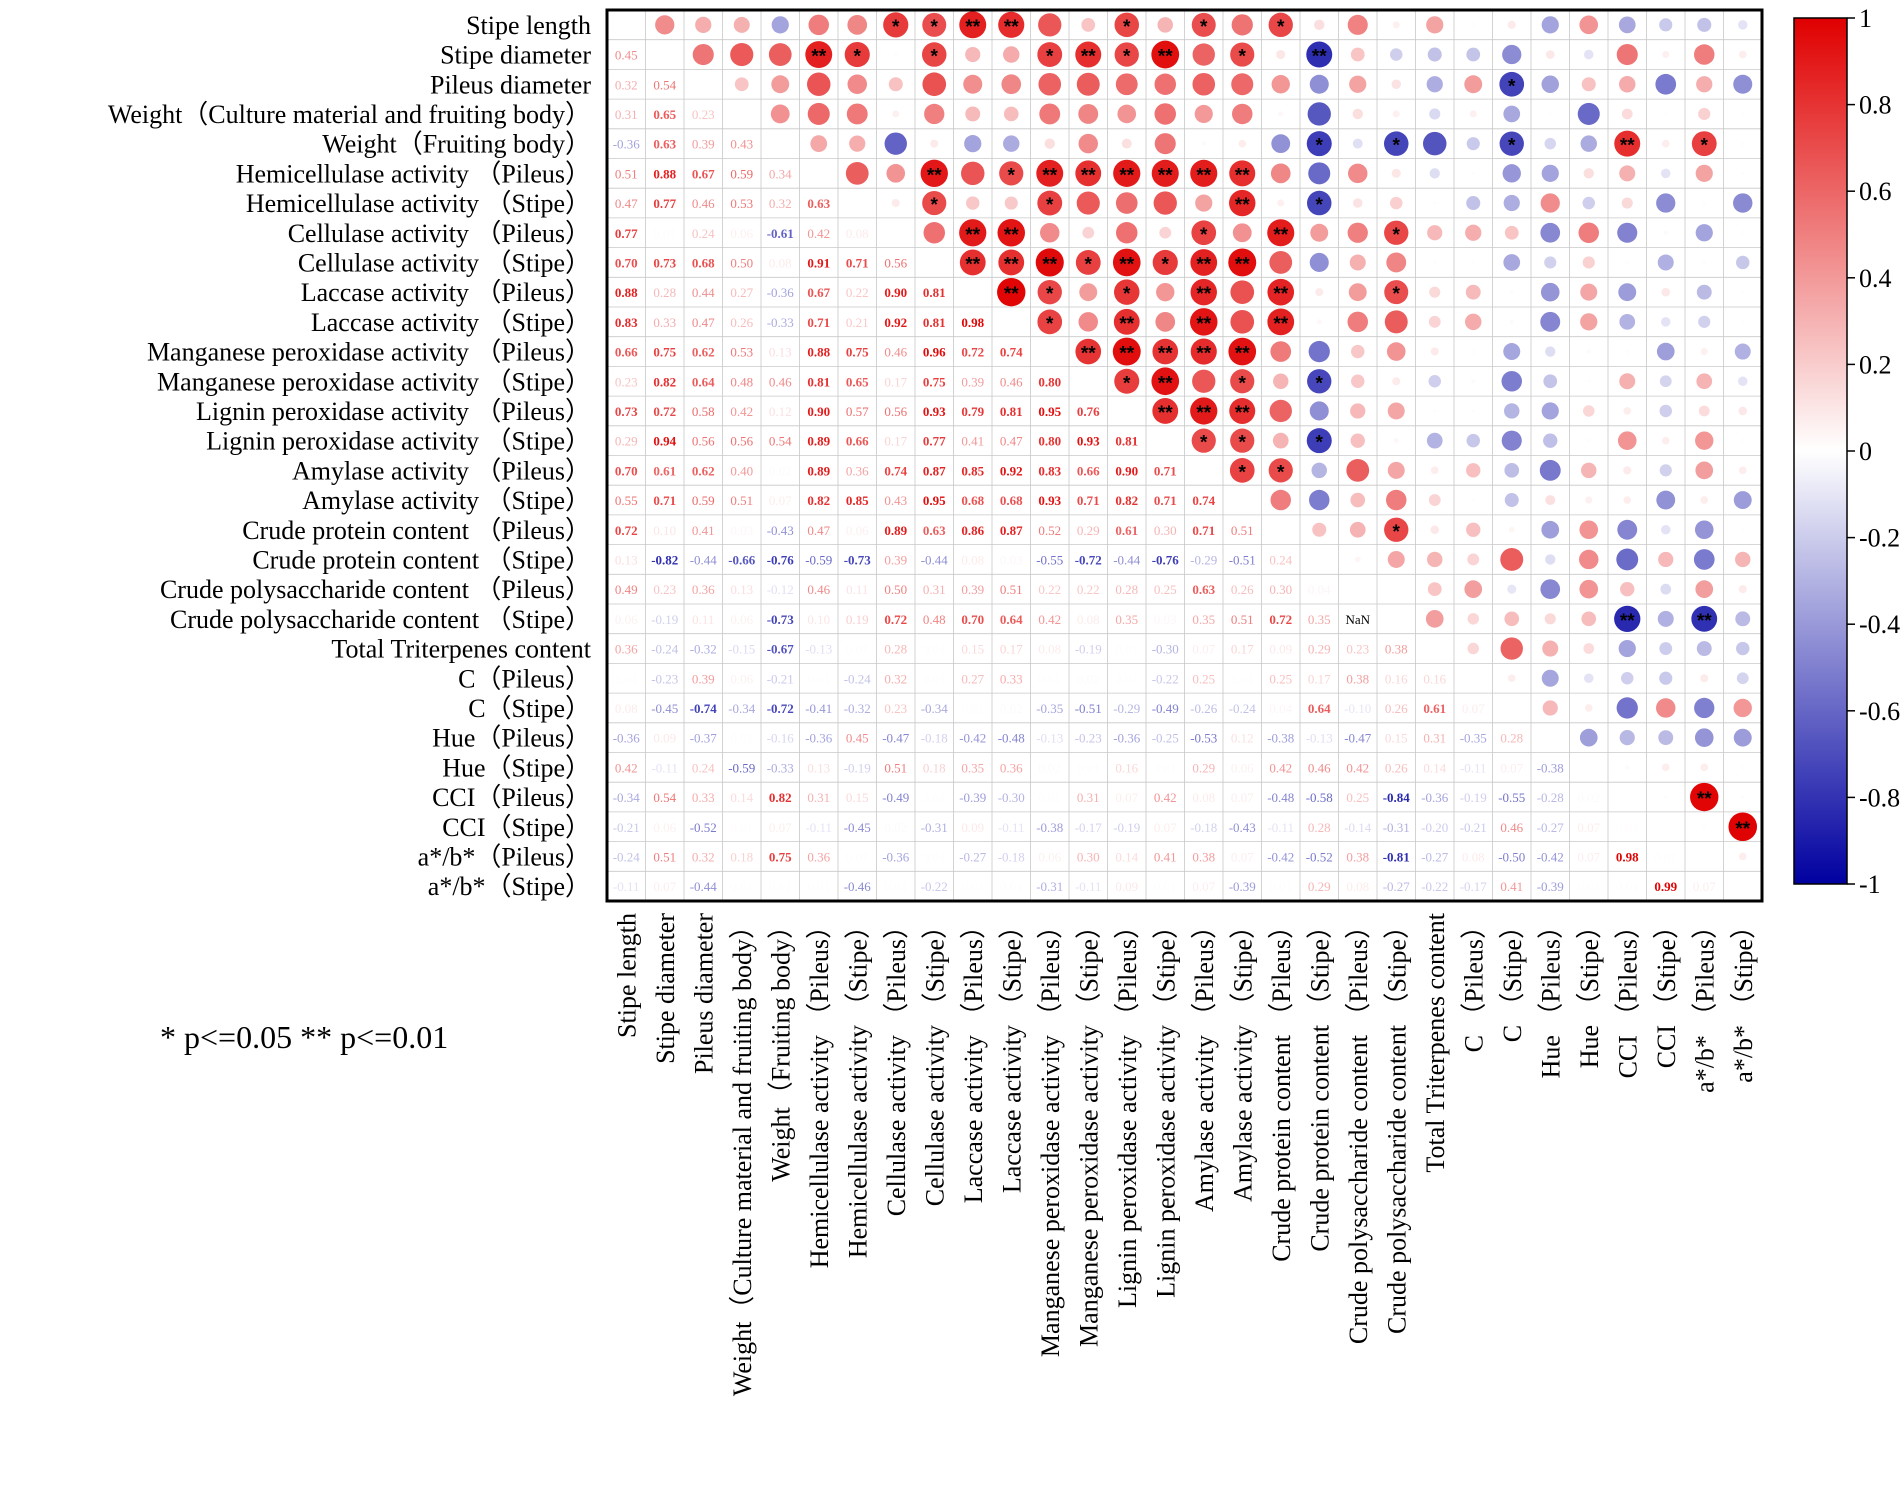 This screenshot has width=1901, height=1507. Describe the element at coordinates (1203, 530) in the screenshot. I see `correlation-value: 0.71` at that location.